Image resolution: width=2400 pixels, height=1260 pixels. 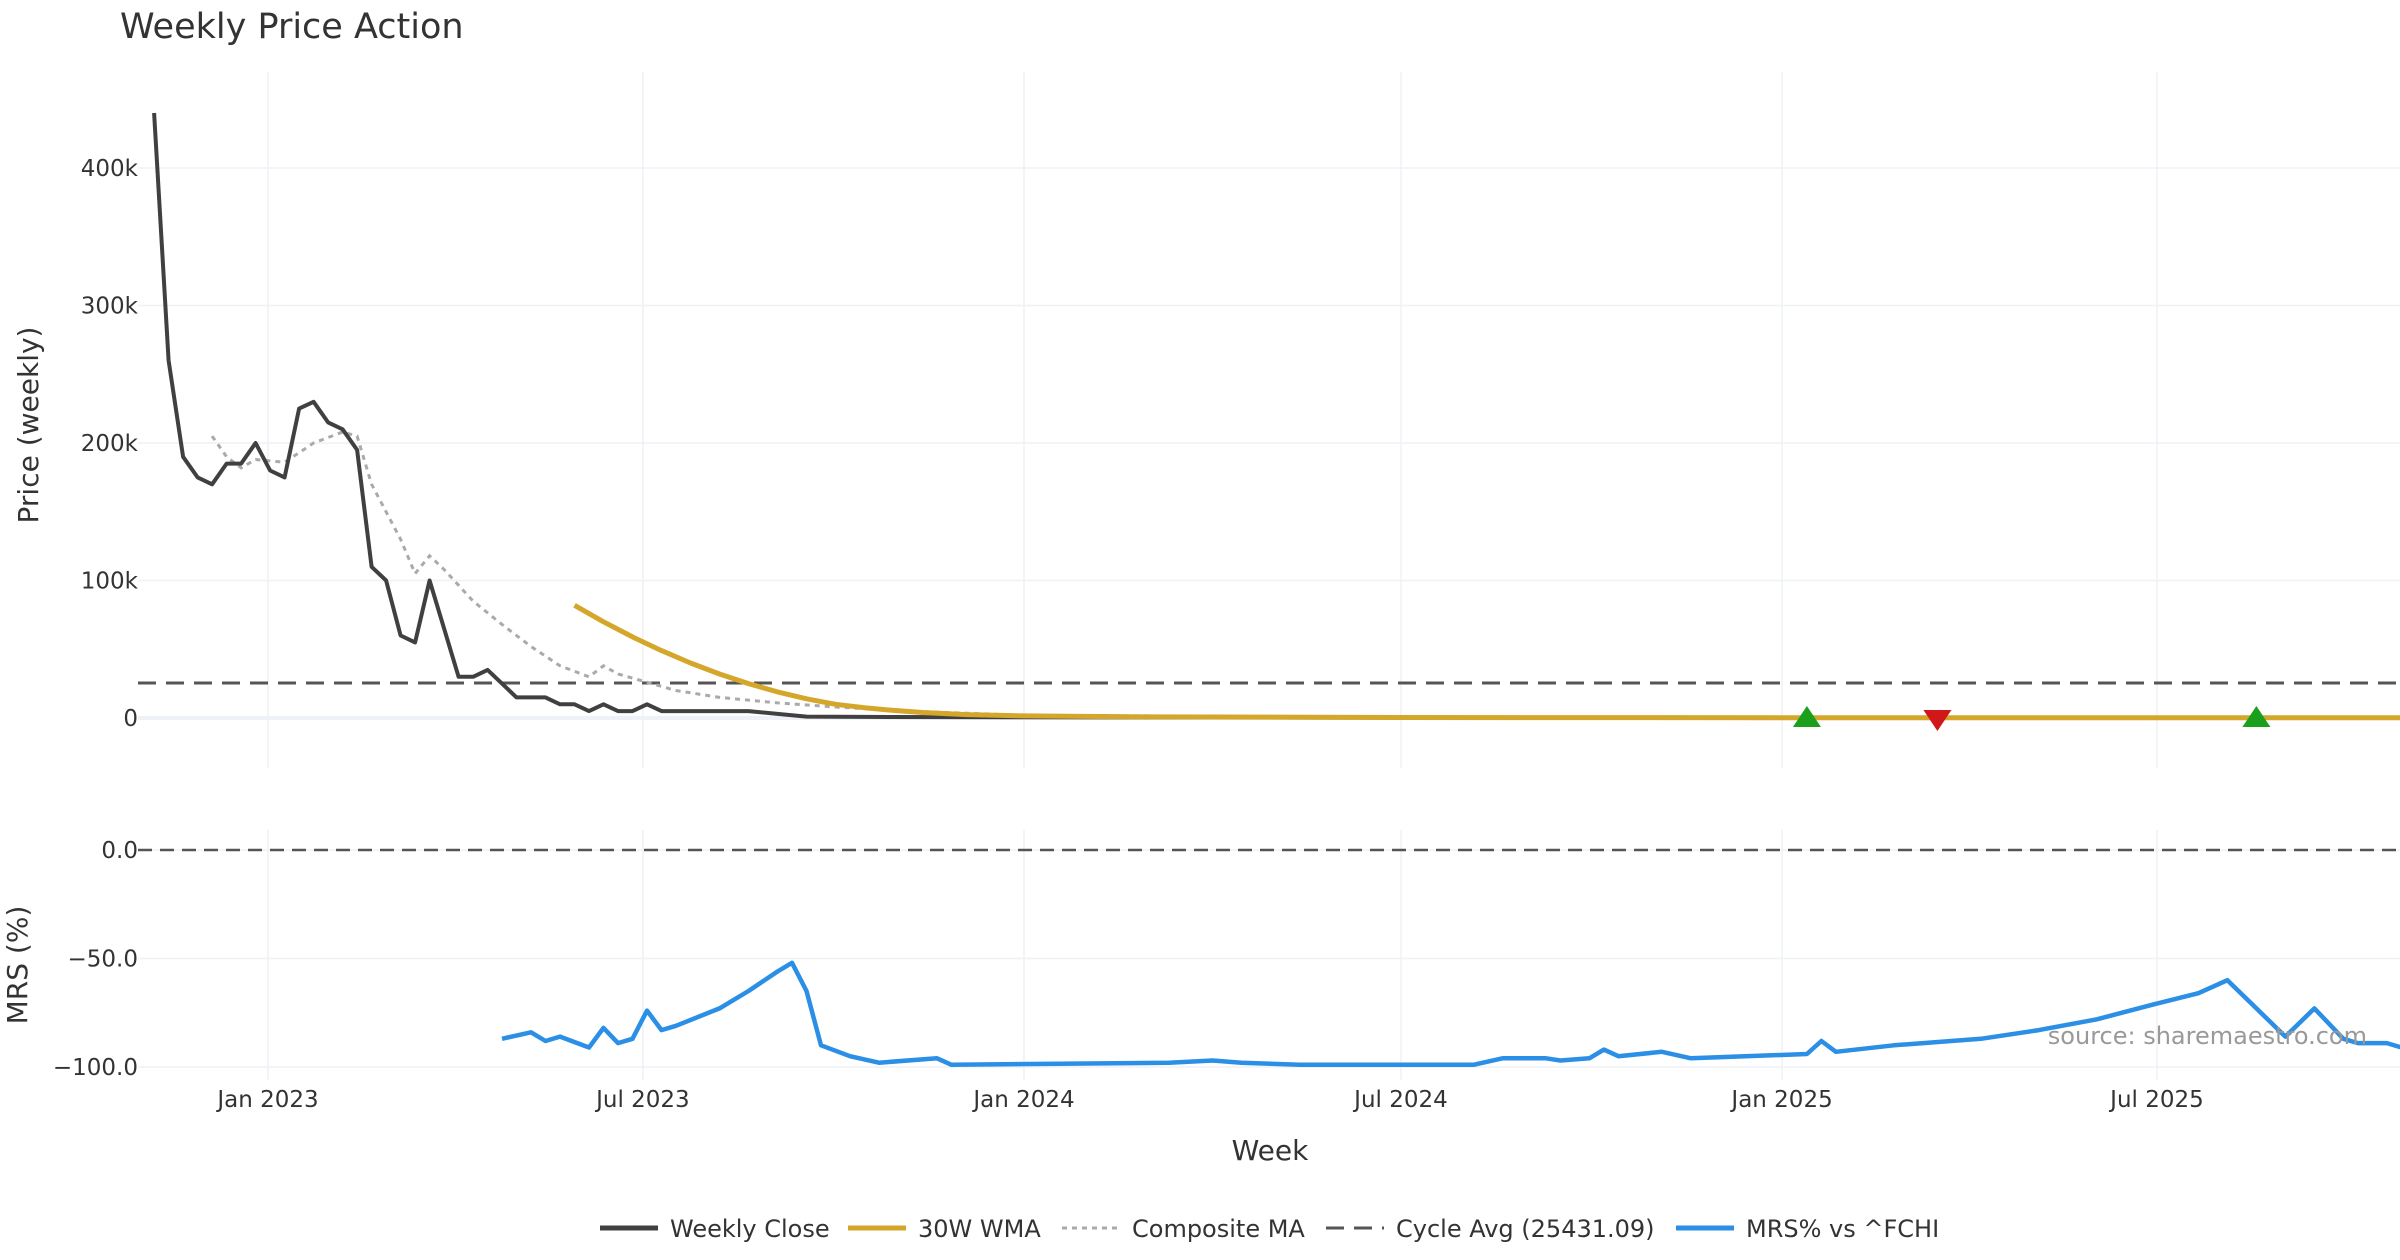 I want to click on y-tick-label: −100.0, so click(x=95, y=1068).